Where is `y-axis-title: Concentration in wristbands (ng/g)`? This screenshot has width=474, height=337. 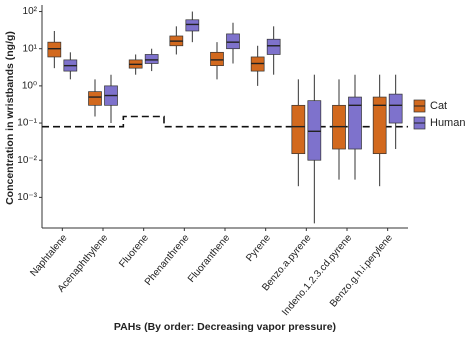
y-axis-title: Concentration in wristbands (ng/g) is located at coordinates (10, 118).